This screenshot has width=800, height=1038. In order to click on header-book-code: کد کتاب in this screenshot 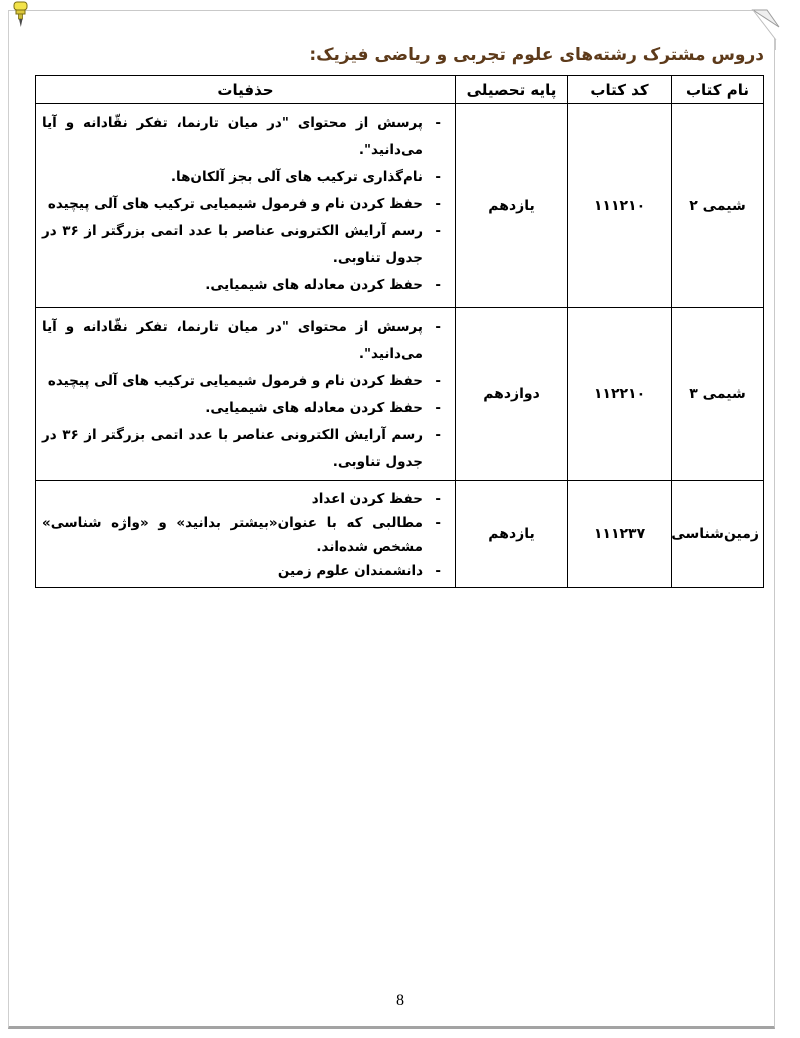, I will do `click(619, 89)`.